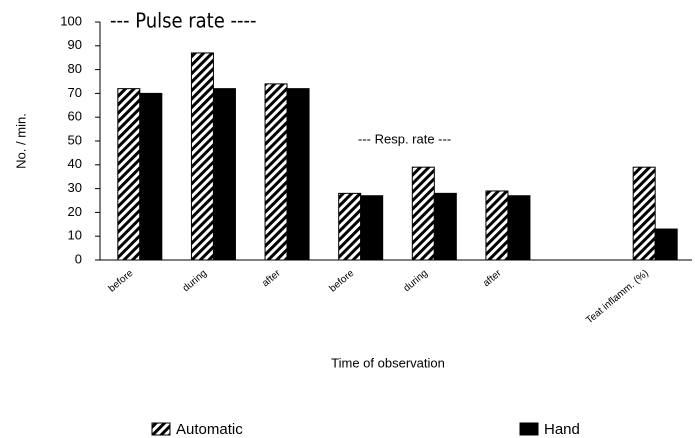 This screenshot has width=695, height=438. Describe the element at coordinates (562, 429) in the screenshot. I see `legend-label: Hand` at that location.